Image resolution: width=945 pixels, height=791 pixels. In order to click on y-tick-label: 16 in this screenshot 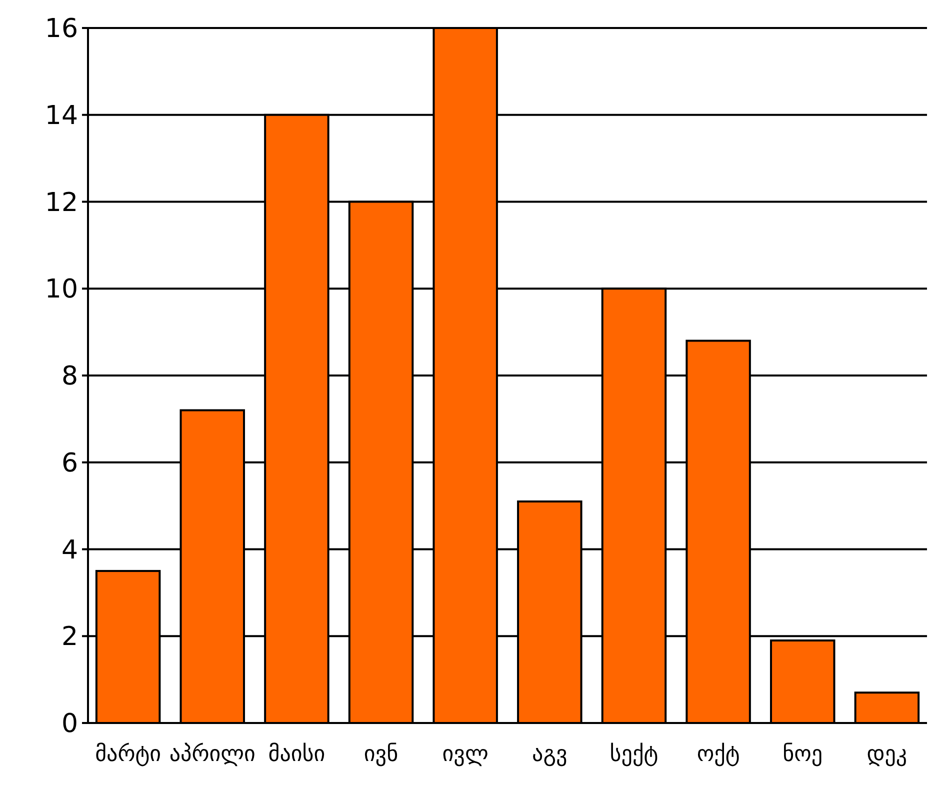, I will do `click(61, 29)`.